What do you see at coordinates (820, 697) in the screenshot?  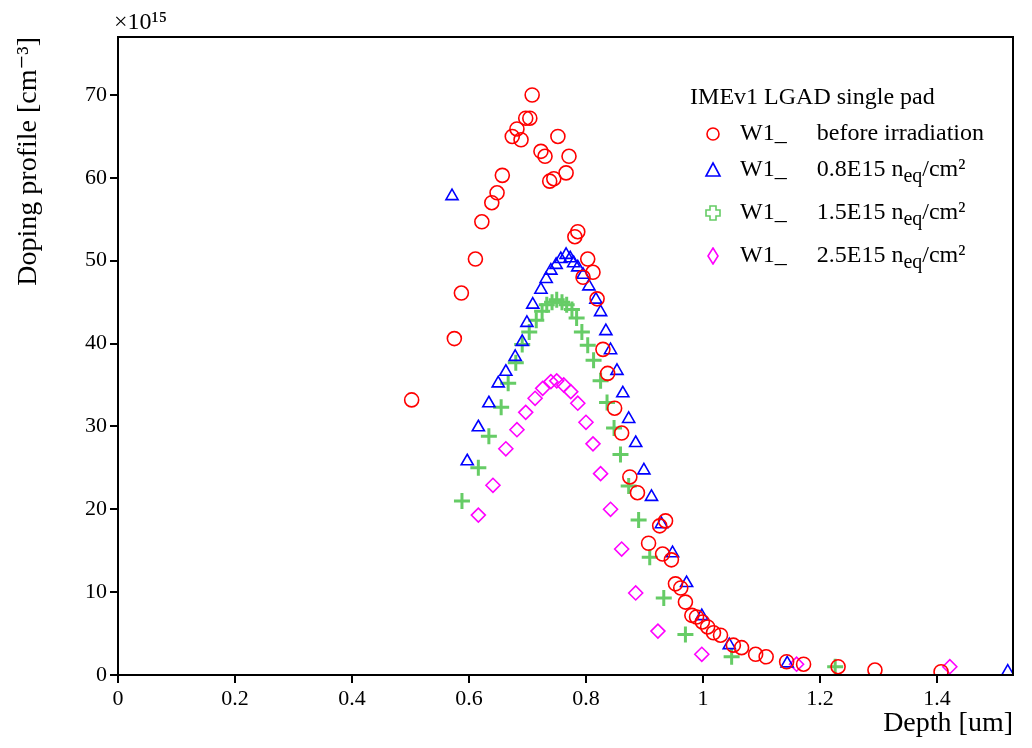 I see `x-tick-label: 1.2` at bounding box center [820, 697].